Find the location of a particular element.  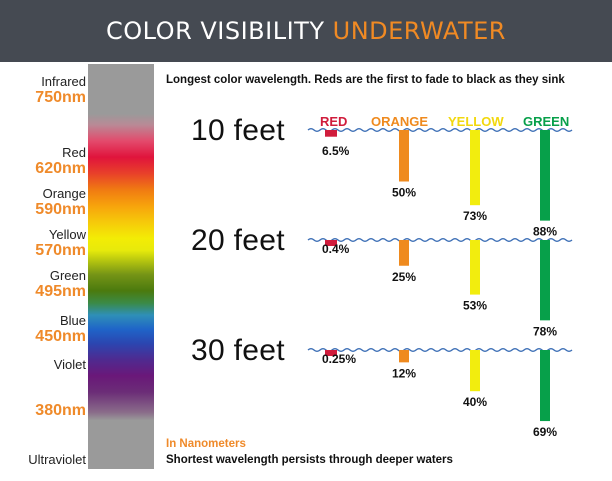

depth-label-30-feet: 30 feet is located at coordinates (238, 350).